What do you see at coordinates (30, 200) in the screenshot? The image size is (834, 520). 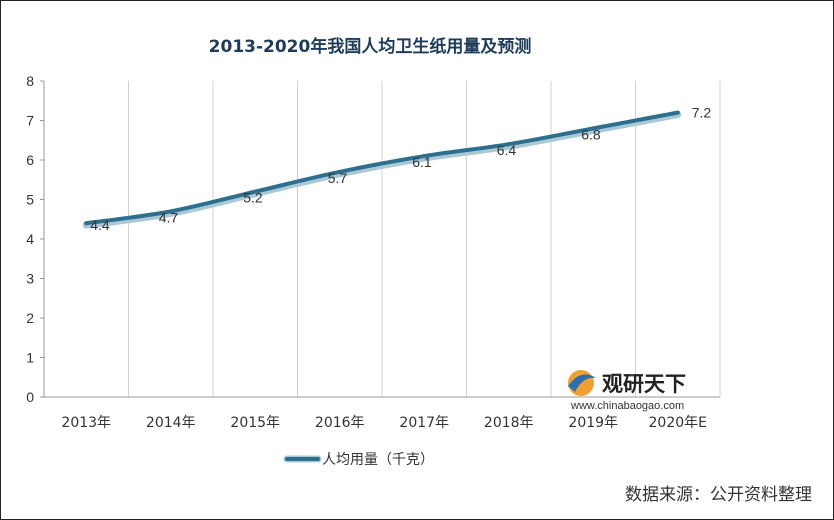 I see `y-tick-label: 5` at bounding box center [30, 200].